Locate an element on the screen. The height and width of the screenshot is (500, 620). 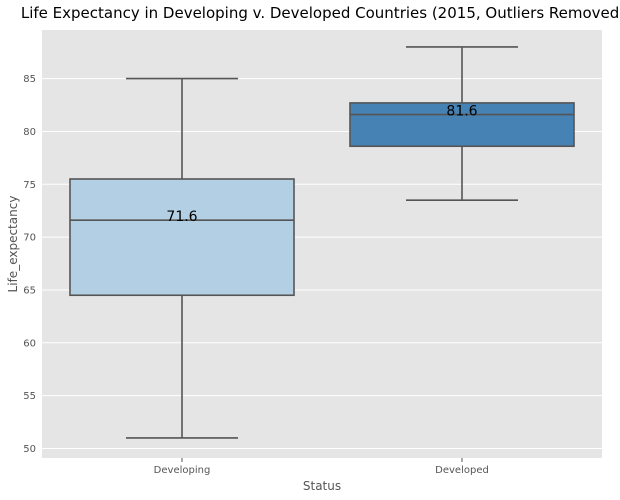
y-tick-label: 70 is located at coordinates (29, 238).